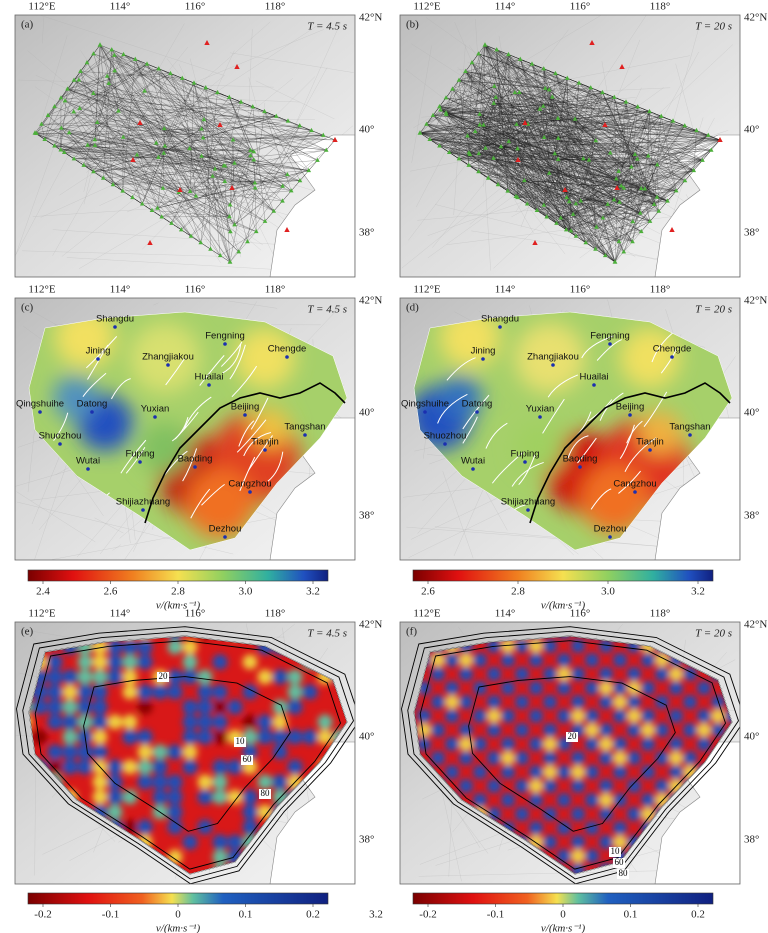  I want to click on map-body, so click(185, 146).